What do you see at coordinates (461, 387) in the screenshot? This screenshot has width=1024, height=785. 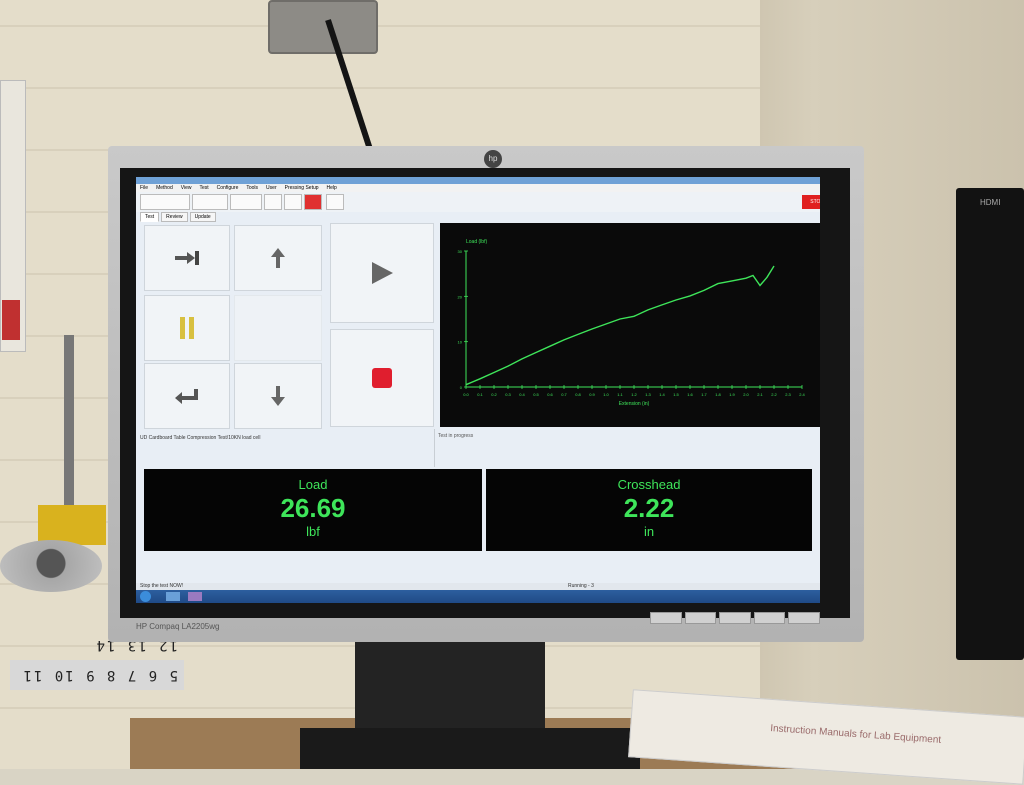 I see `y-tick-label: 0` at bounding box center [461, 387].